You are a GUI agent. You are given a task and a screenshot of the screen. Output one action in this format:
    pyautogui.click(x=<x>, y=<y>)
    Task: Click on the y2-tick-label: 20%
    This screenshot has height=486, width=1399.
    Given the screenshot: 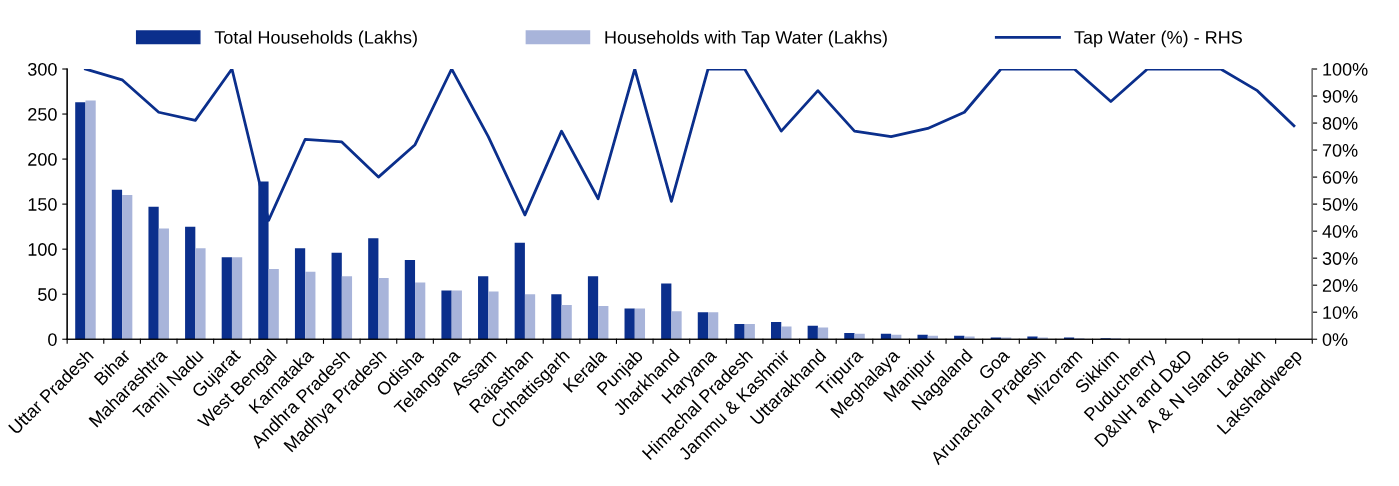 What is the action you would take?
    pyautogui.click(x=1340, y=285)
    